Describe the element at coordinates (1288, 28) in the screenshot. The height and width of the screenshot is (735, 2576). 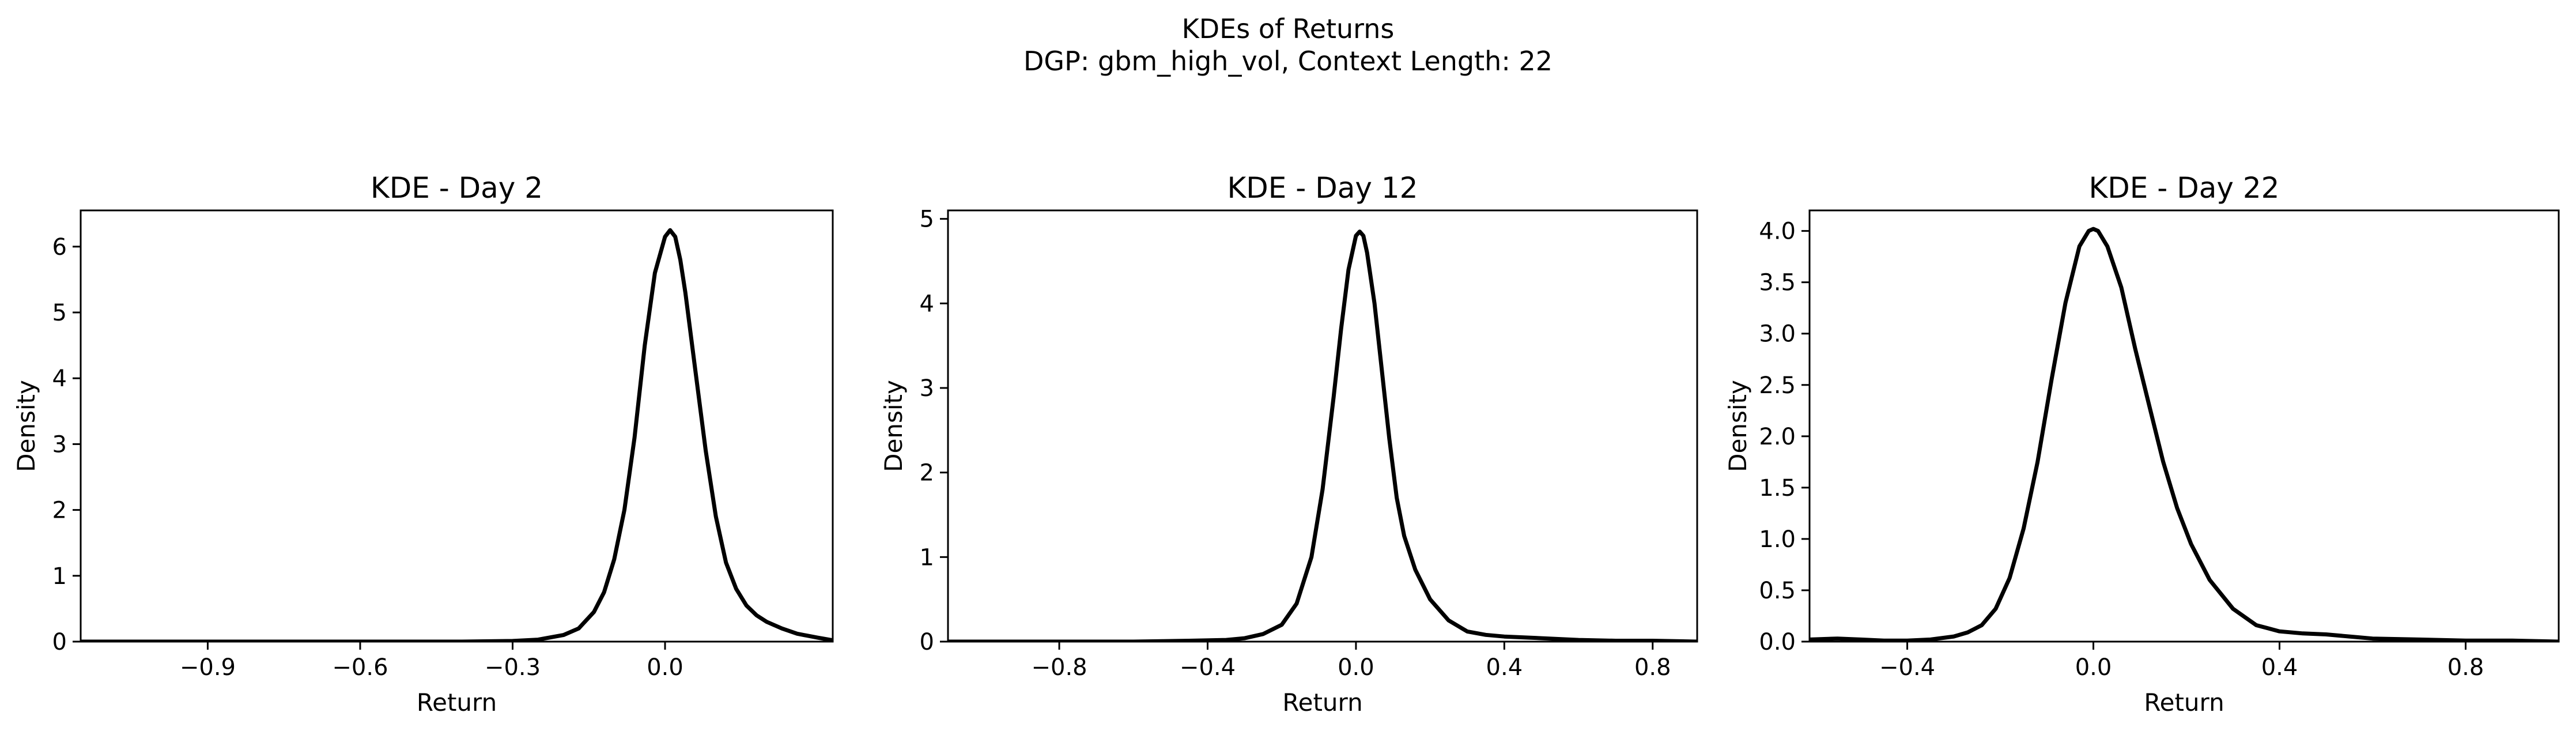
I see `figure-title: KDEs of Returns` at that location.